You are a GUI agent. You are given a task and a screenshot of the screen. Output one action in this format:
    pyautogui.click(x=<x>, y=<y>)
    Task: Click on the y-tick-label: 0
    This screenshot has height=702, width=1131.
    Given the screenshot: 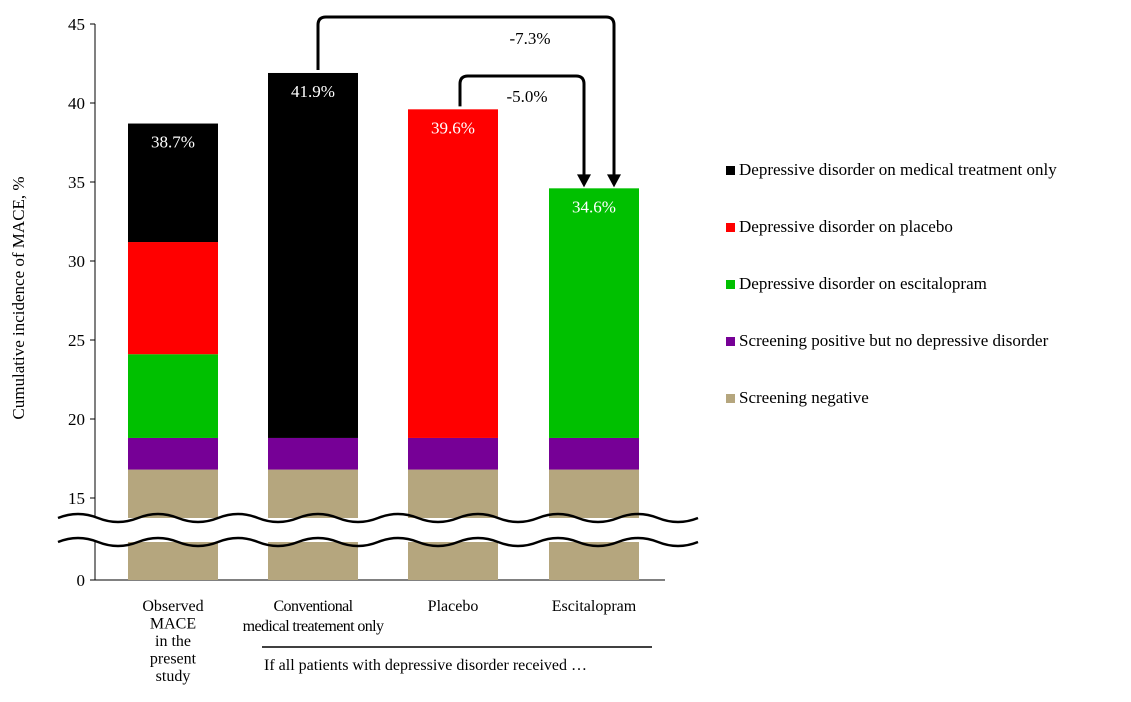 What is the action you would take?
    pyautogui.click(x=81, y=580)
    